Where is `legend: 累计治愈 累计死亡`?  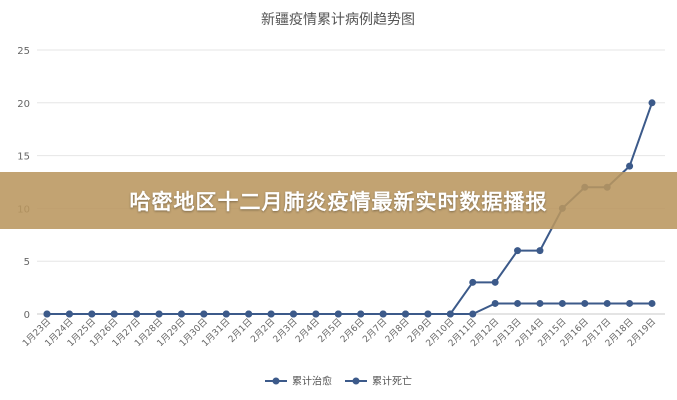 legend: 累计治愈 累计死亡 is located at coordinates (338, 381).